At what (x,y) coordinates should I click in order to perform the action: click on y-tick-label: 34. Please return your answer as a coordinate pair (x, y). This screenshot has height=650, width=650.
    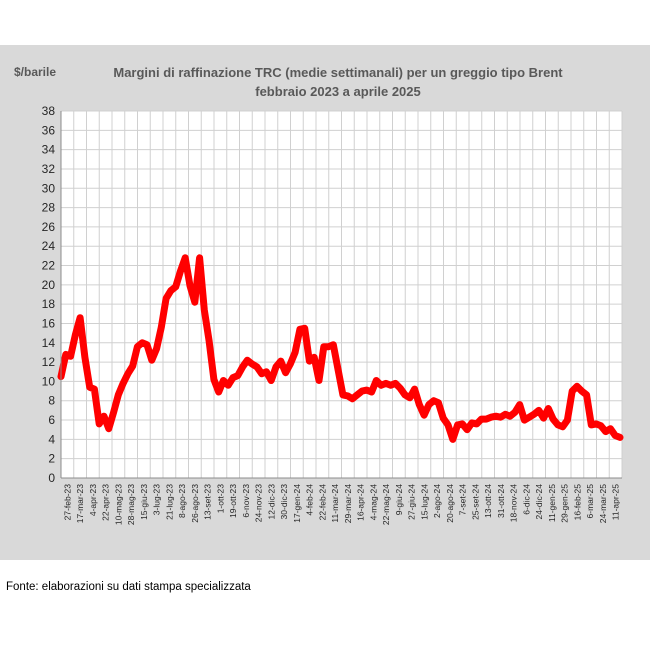
    Looking at the image, I should click on (49, 150).